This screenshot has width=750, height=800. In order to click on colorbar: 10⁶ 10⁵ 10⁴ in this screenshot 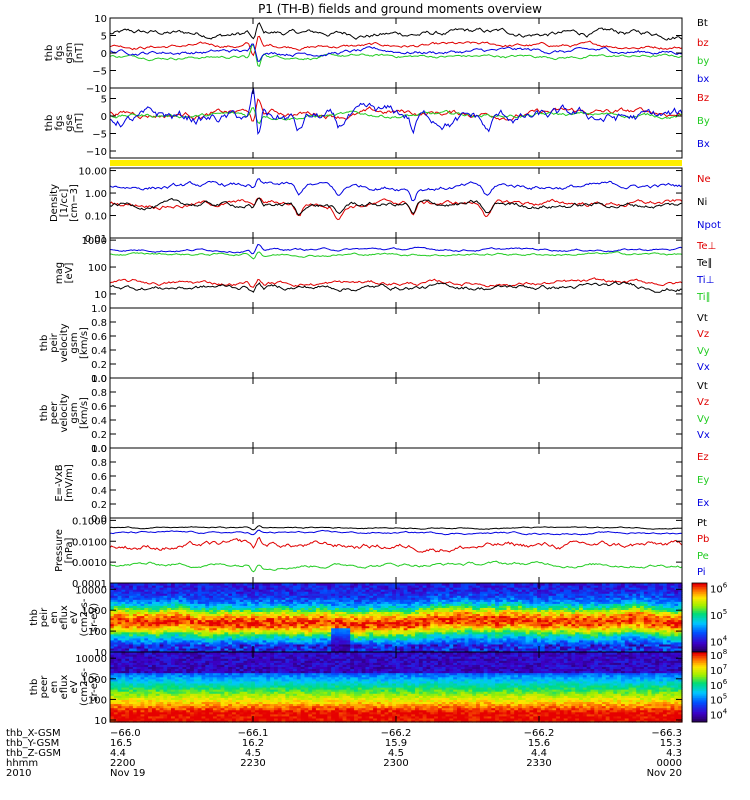, I will do `click(709, 617)`.